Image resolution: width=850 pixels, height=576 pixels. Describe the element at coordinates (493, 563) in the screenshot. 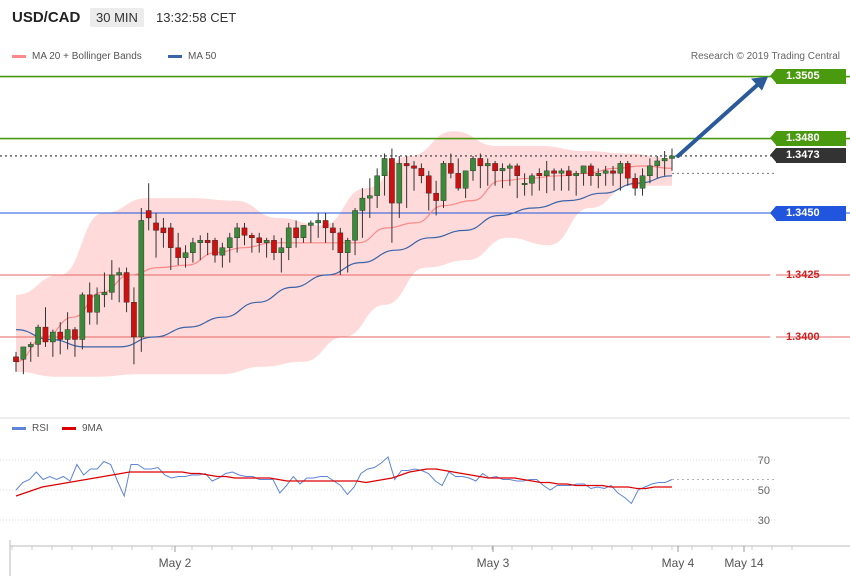

I see `x-label-1: May 3` at that location.